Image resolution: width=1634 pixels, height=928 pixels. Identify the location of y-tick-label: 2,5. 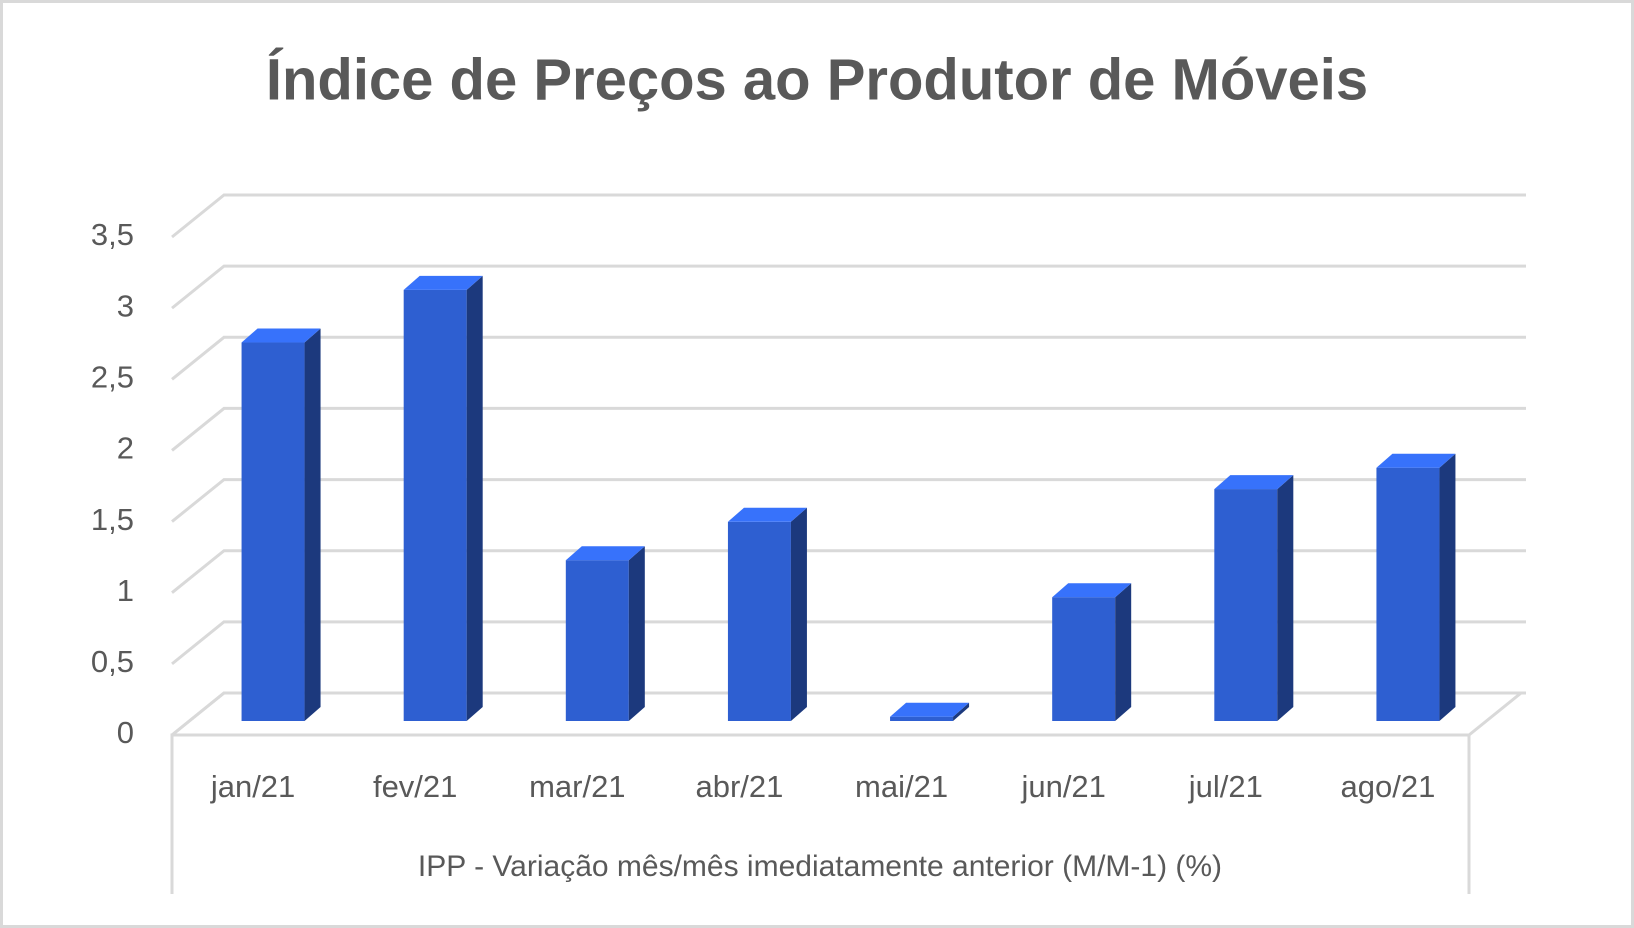
(112, 376).